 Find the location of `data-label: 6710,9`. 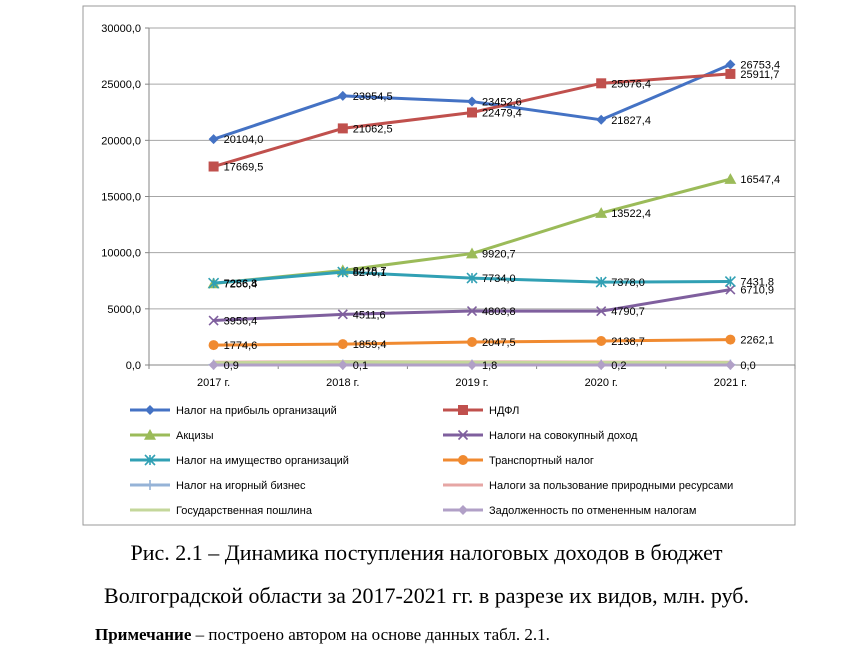

data-label: 6710,9 is located at coordinates (757, 291).